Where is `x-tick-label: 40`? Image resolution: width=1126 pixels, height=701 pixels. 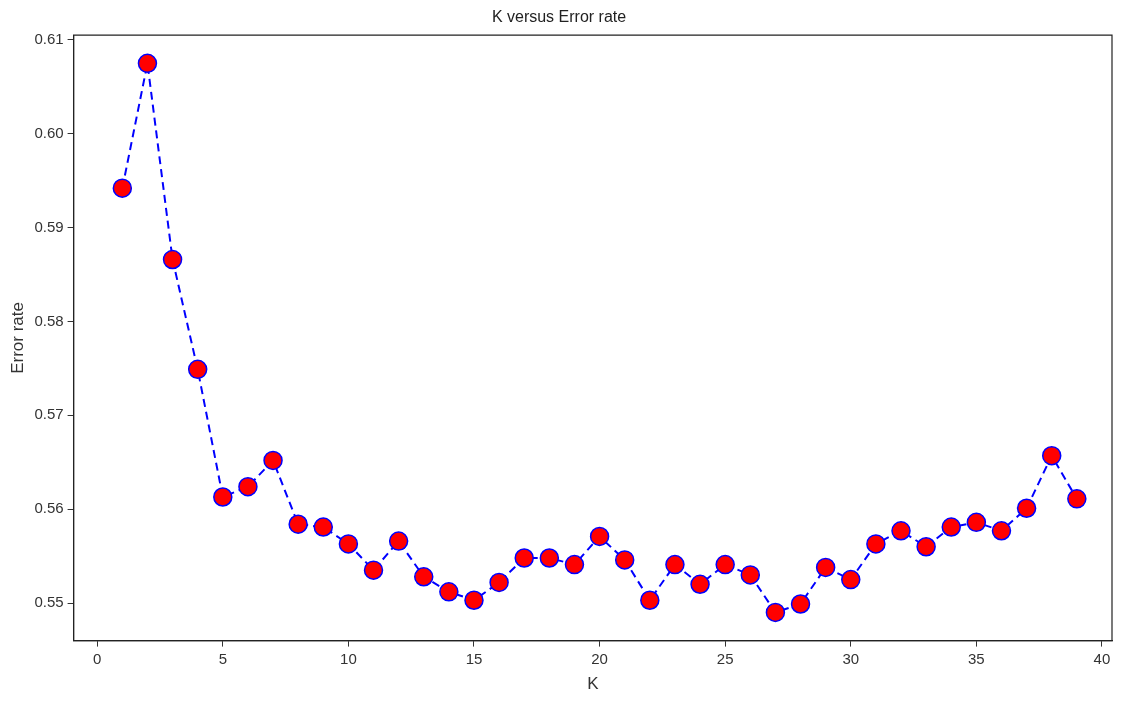 x-tick-label: 40 is located at coordinates (1102, 658).